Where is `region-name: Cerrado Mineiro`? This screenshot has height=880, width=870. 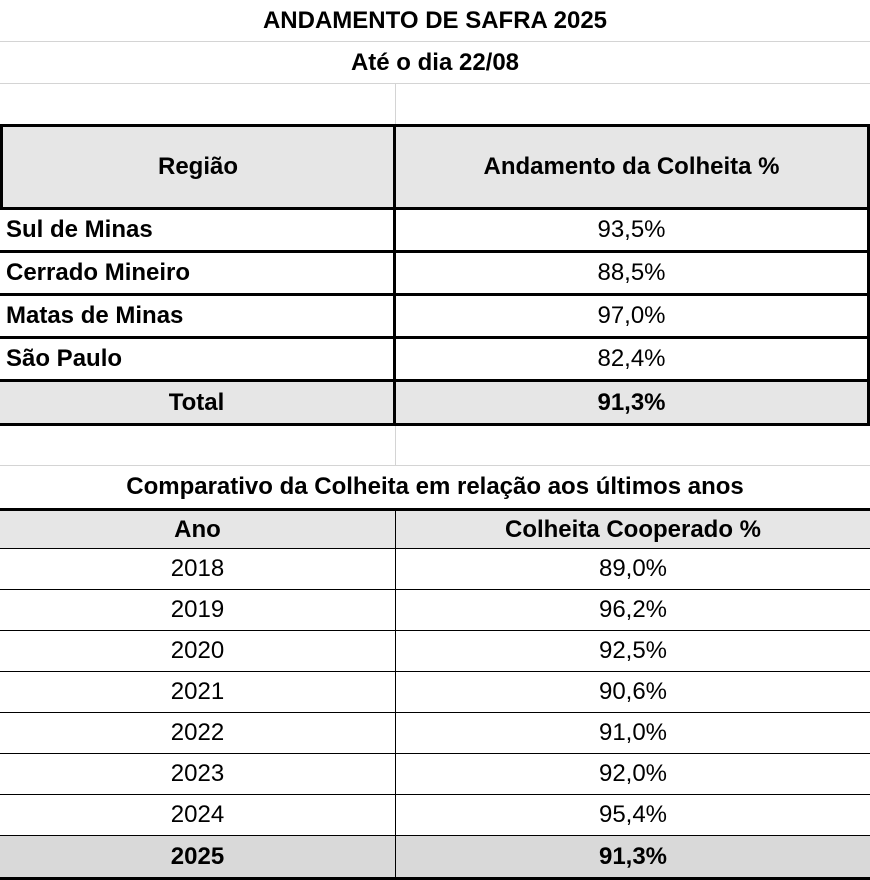 region-name: Cerrado Mineiro is located at coordinates (198, 273).